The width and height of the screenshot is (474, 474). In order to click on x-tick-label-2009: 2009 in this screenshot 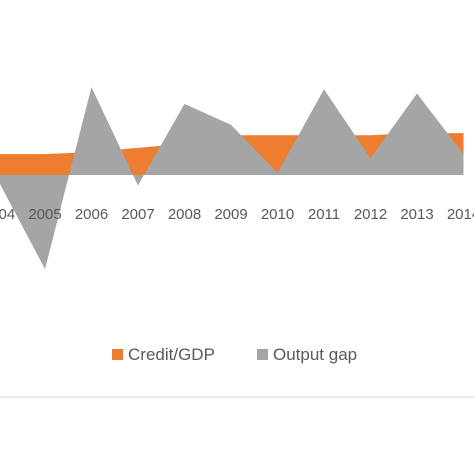, I will do `click(230, 214)`.